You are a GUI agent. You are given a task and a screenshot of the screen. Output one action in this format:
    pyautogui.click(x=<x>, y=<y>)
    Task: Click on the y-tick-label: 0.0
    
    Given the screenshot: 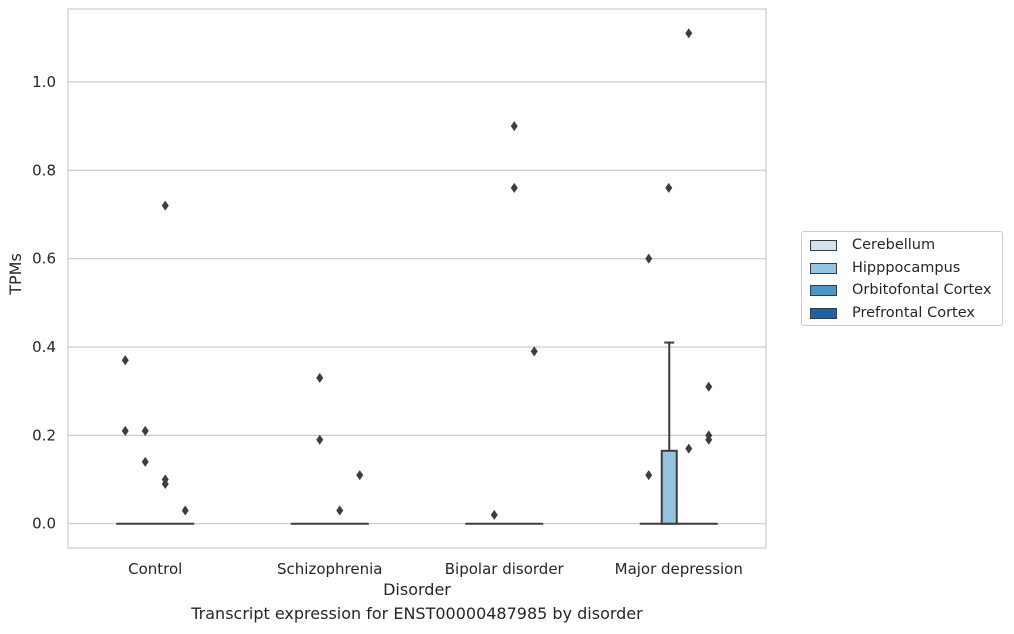 What is the action you would take?
    pyautogui.click(x=44, y=524)
    